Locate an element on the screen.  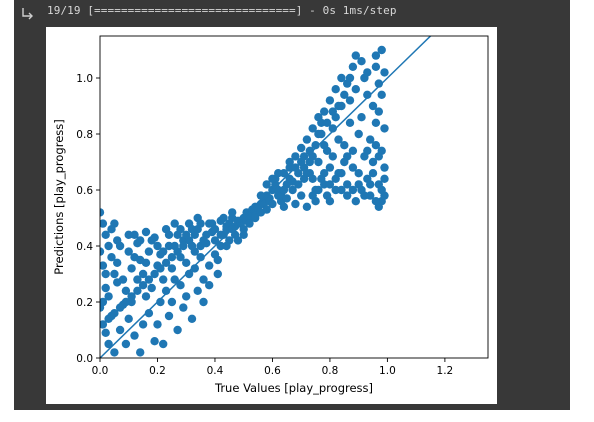
x-tick-label: 1.0 is located at coordinates (387, 371).